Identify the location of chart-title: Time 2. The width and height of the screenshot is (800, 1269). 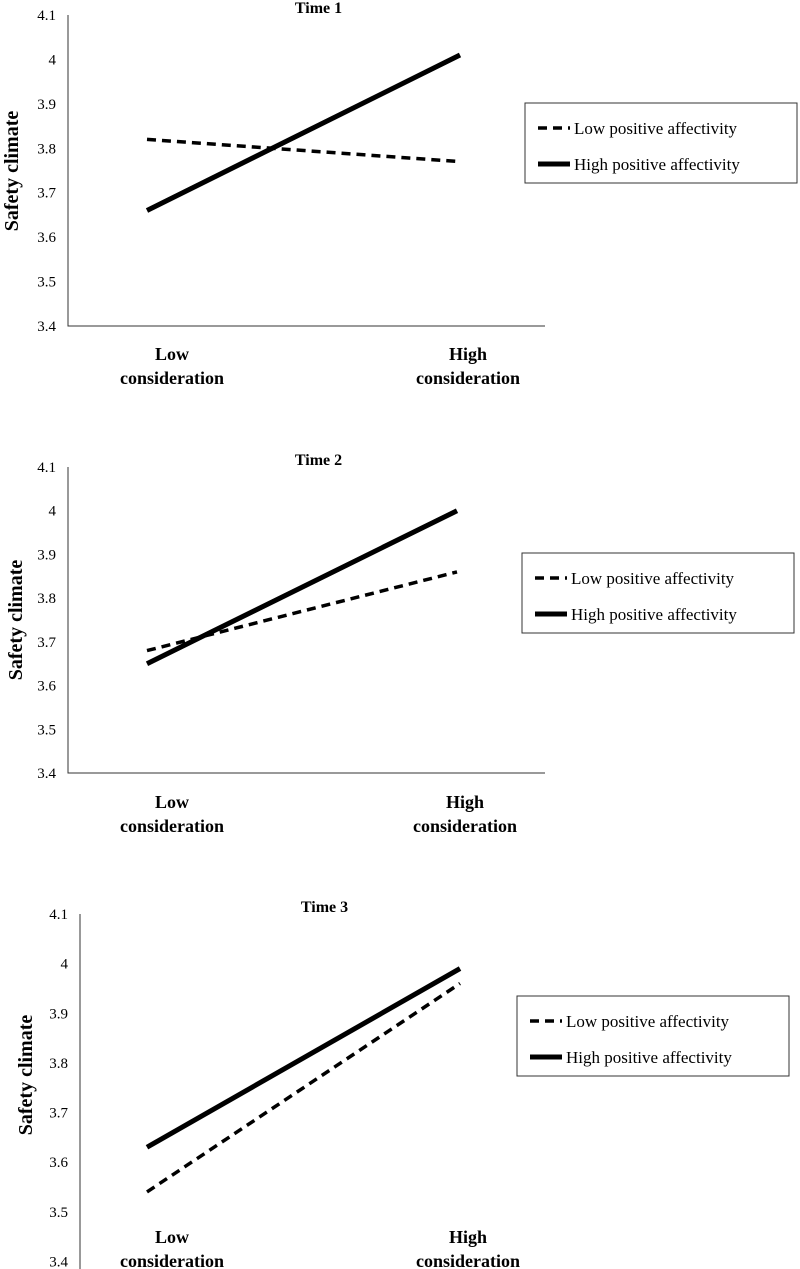
(318, 460).